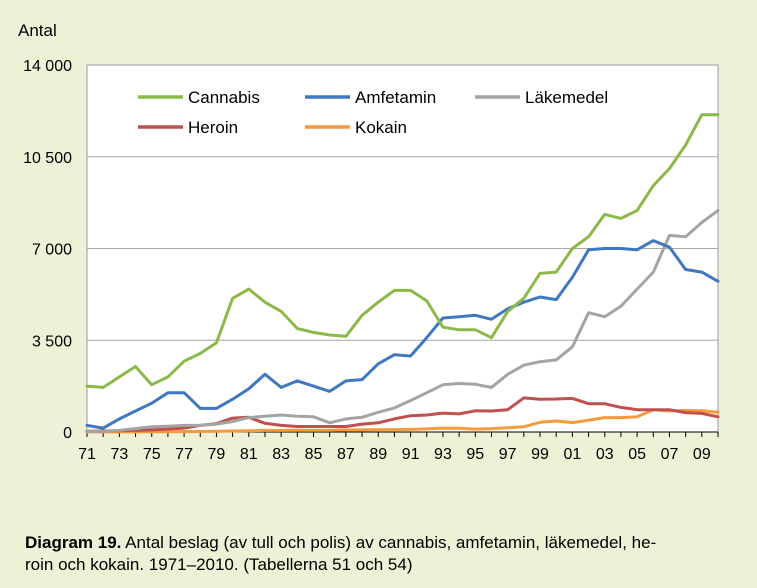  What do you see at coordinates (475, 454) in the screenshot?
I see `x-tick-label: 95` at bounding box center [475, 454].